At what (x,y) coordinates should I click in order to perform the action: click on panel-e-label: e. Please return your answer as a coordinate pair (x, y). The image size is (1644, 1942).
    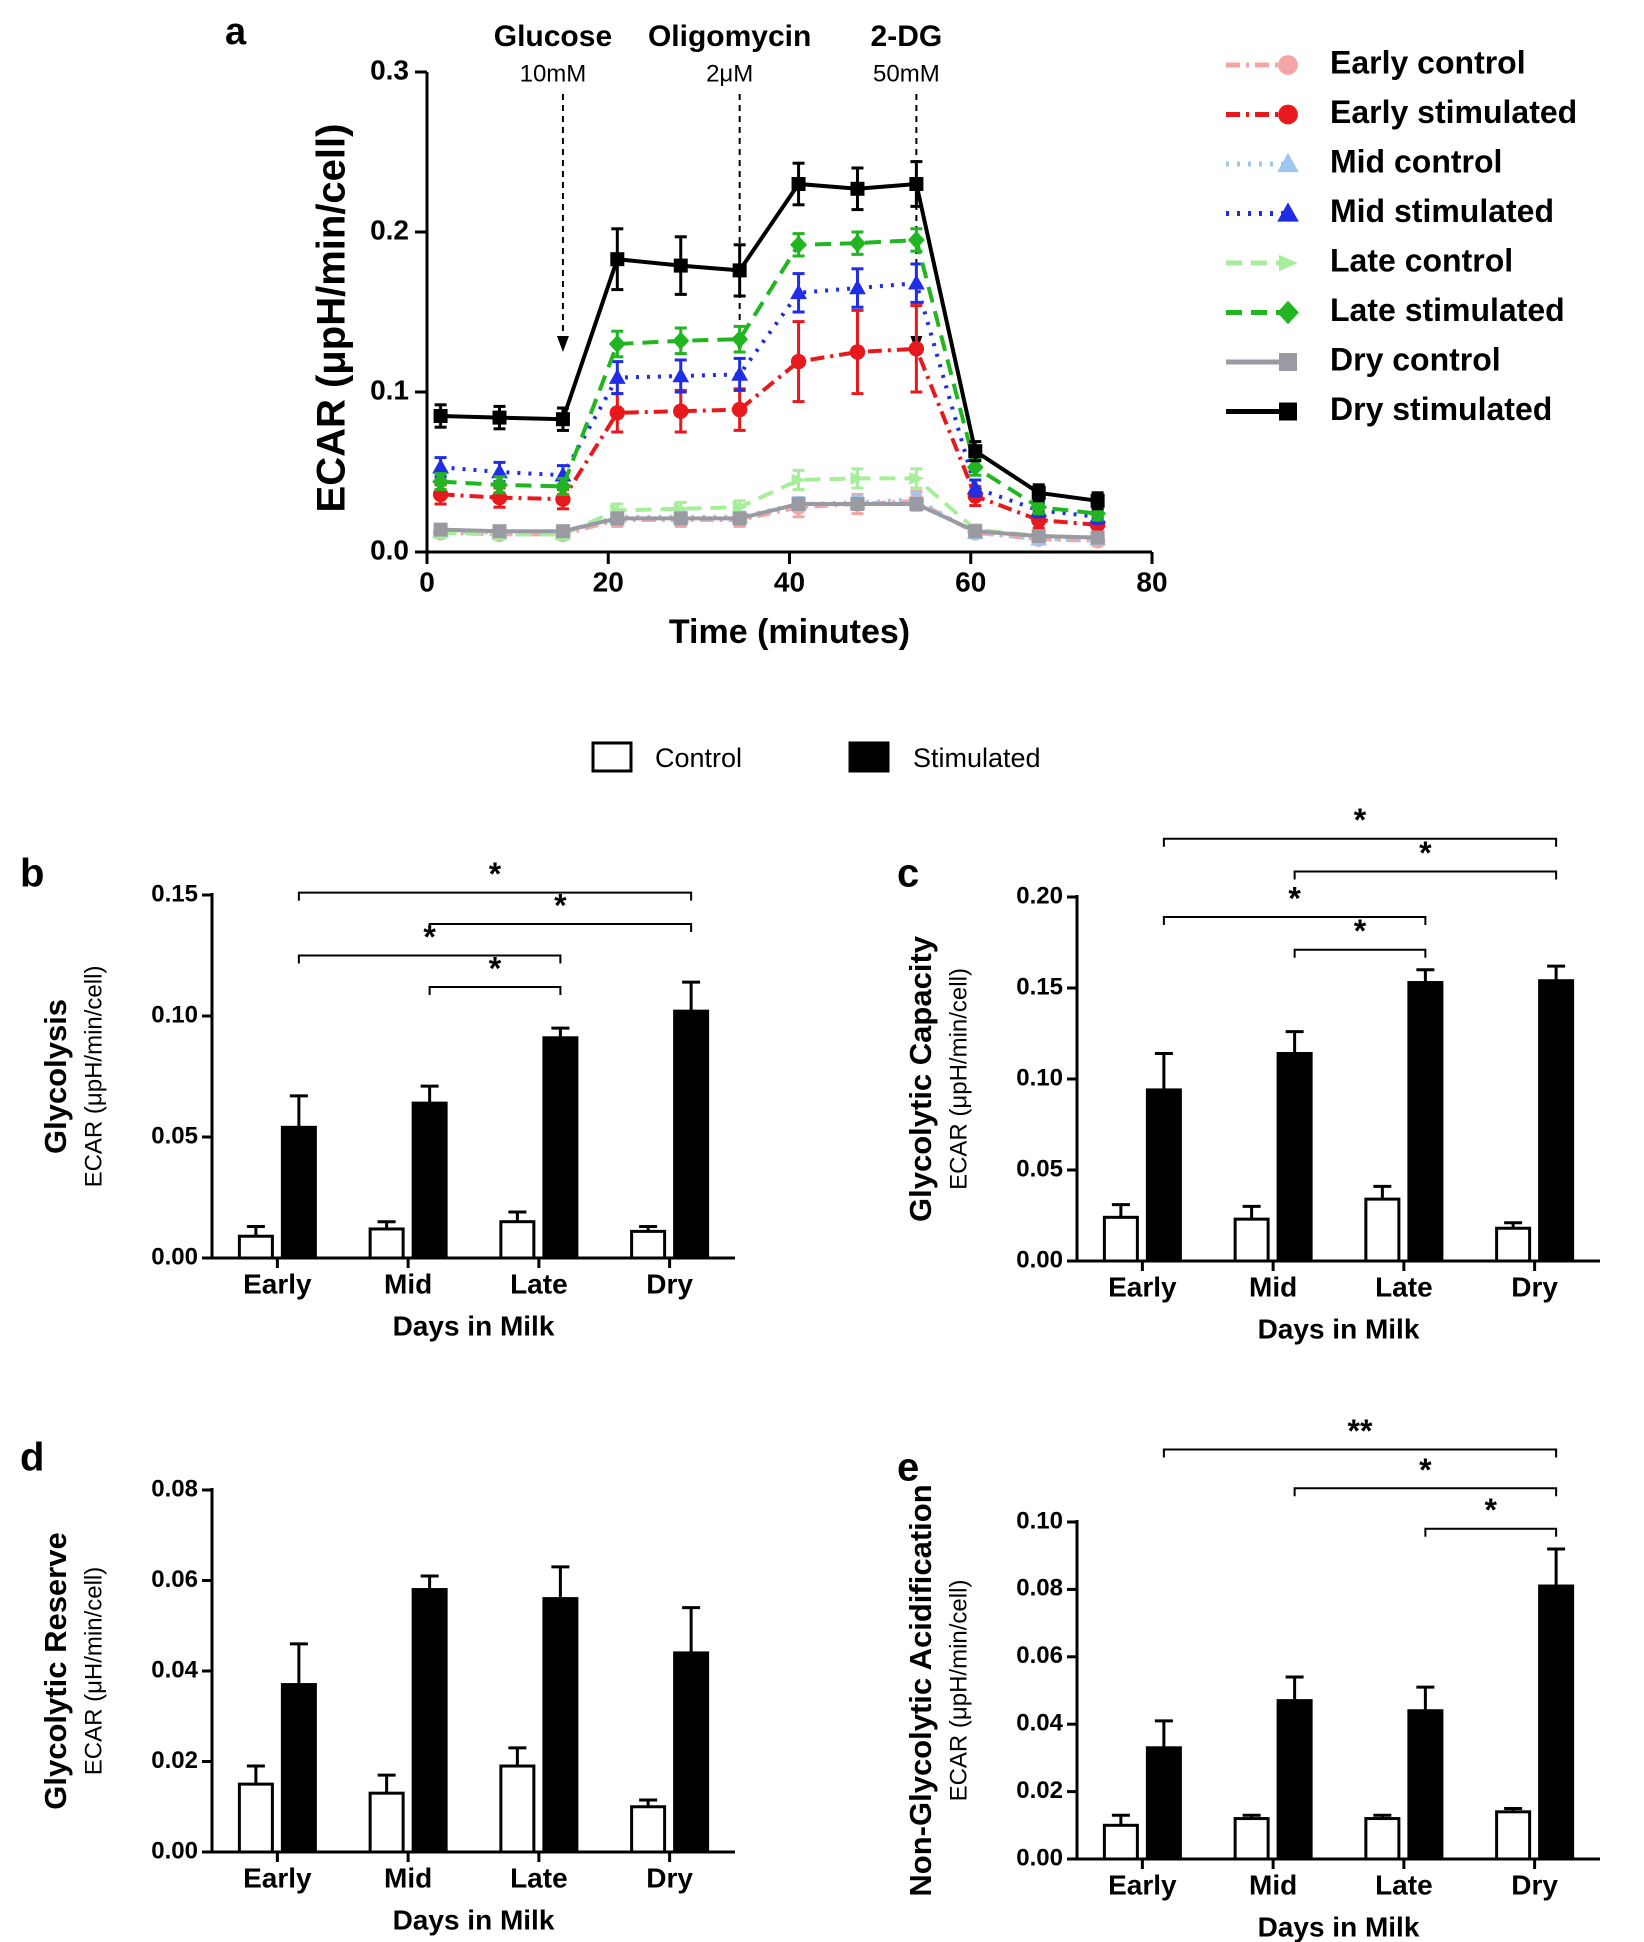
    Looking at the image, I should click on (908, 1468).